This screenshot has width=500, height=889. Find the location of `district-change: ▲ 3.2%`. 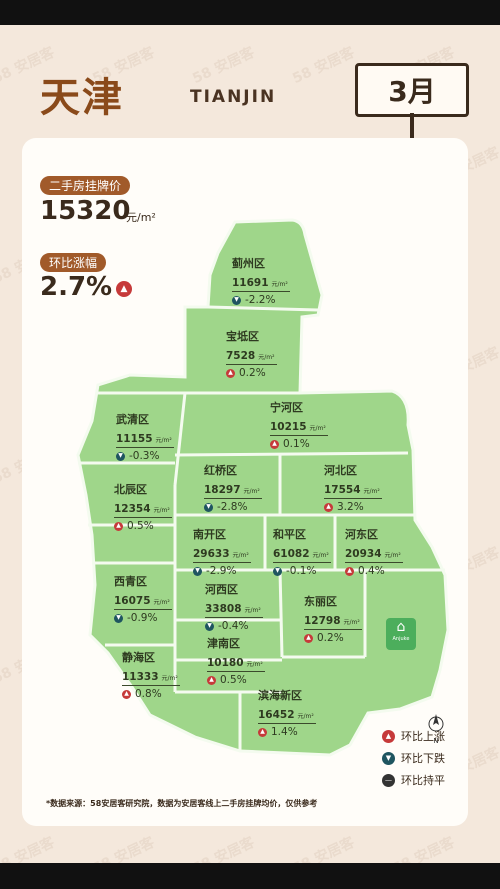

district-change: ▲ 3.2% is located at coordinates (361, 507).